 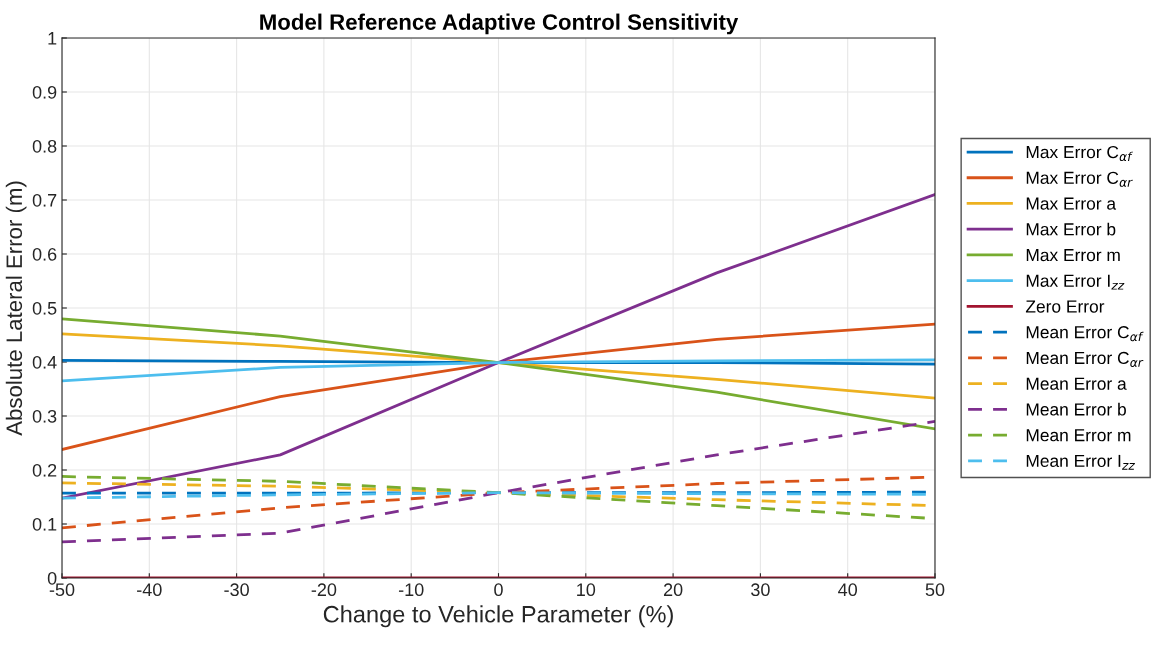 I want to click on y-tick-label: 0.7, so click(x=44, y=200).